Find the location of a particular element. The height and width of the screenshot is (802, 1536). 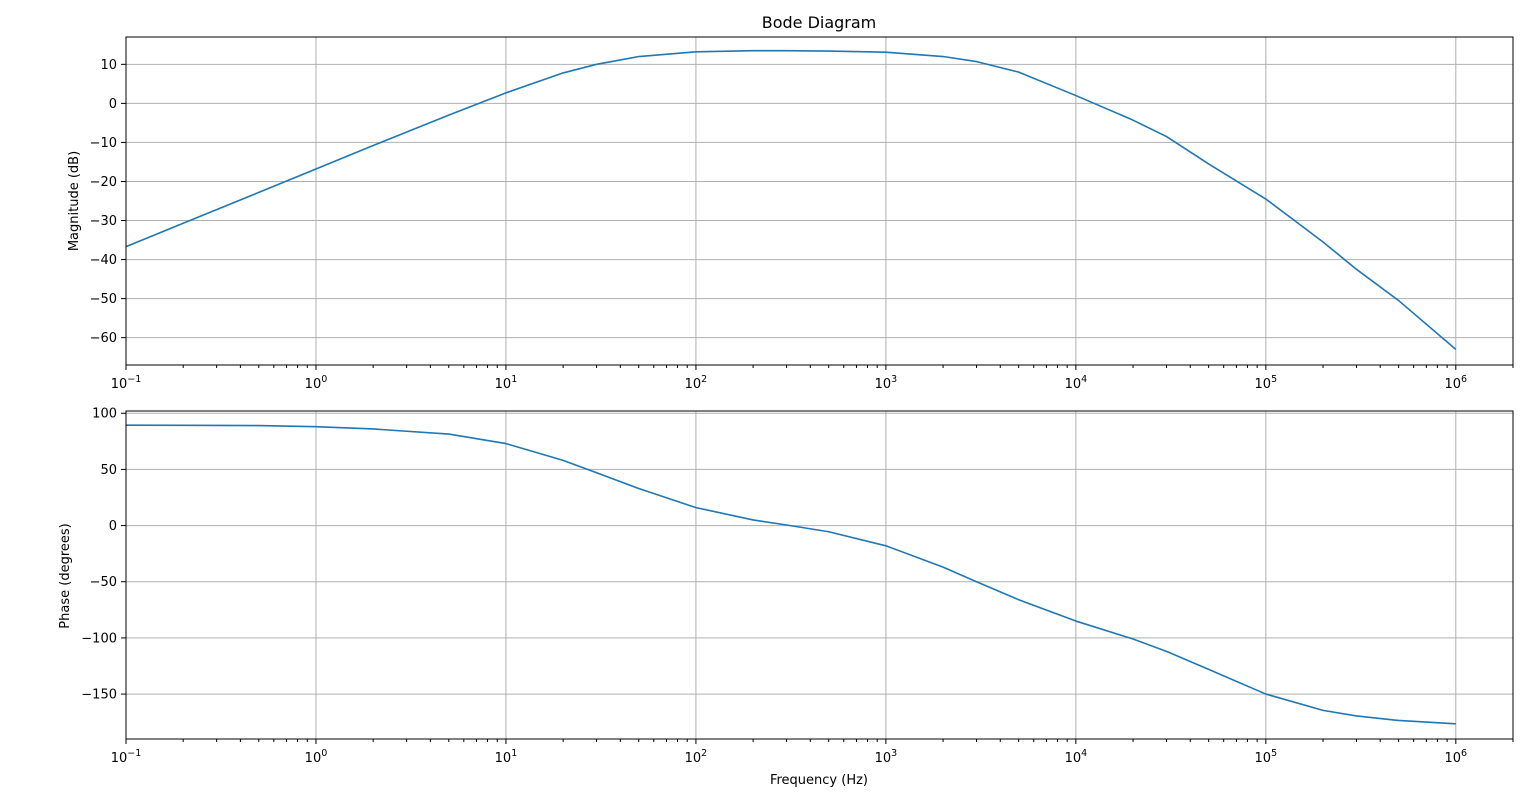

phase-x-tick-label: 10¹ is located at coordinates (506, 757).